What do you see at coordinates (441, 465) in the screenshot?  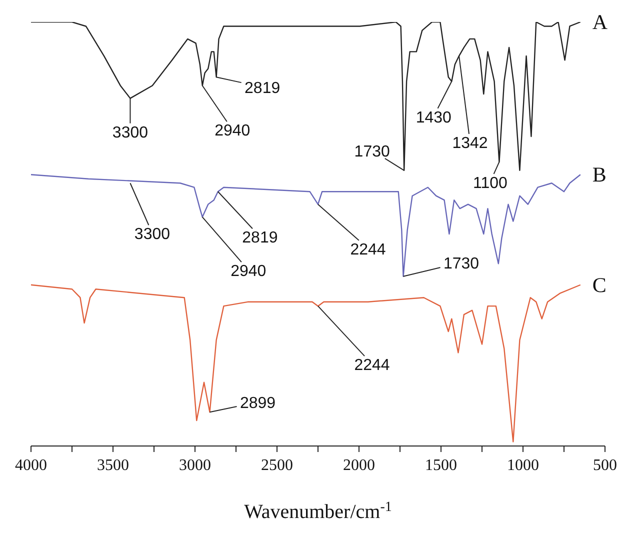 I see `x-tick-label: 1500` at bounding box center [441, 465].